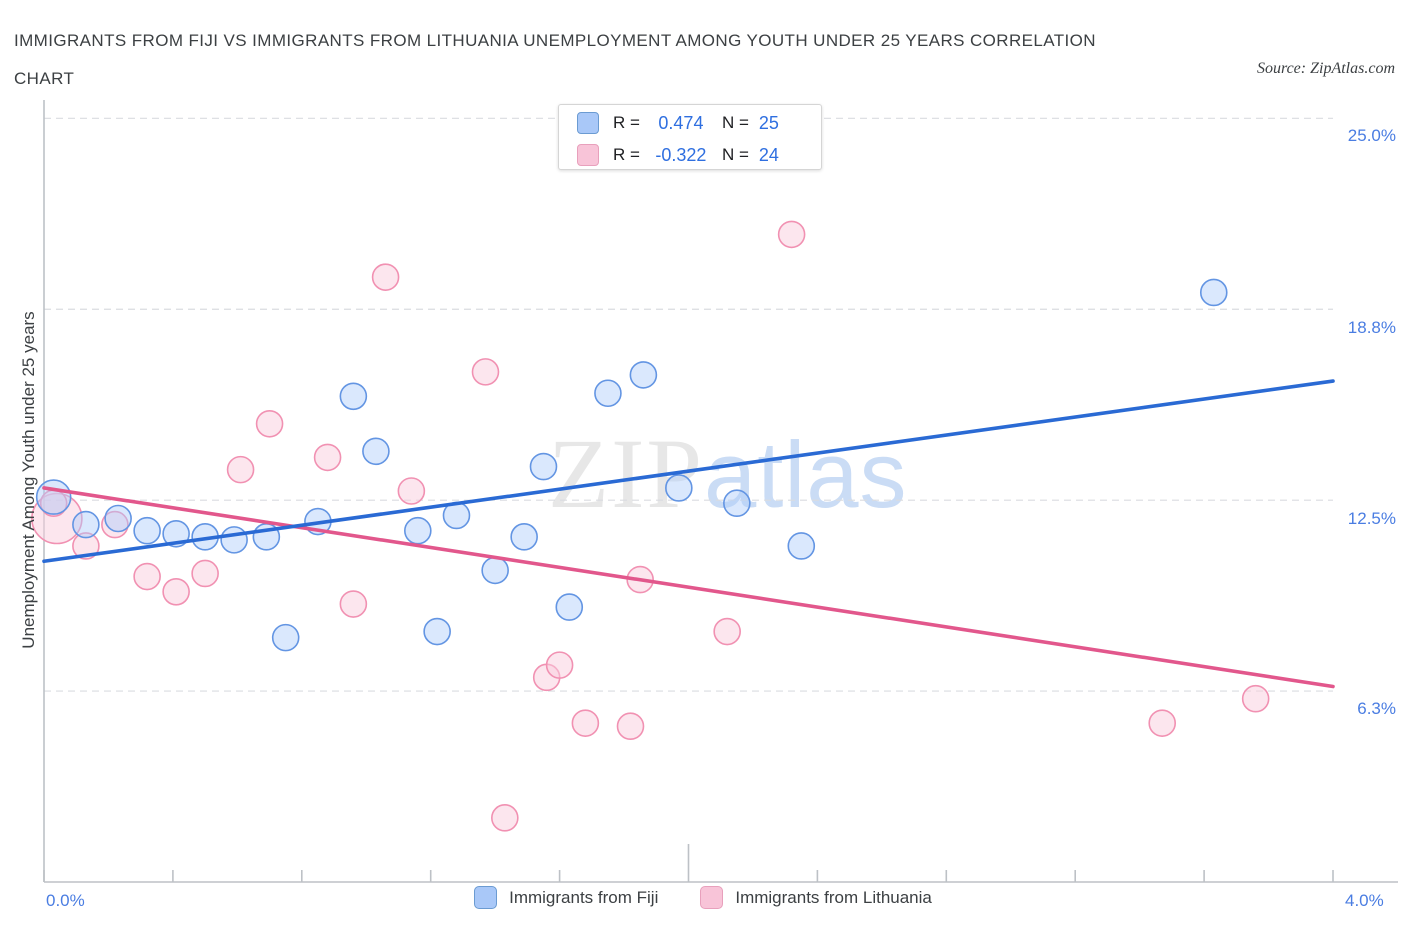 This screenshot has width=1406, height=930. Describe the element at coordinates (681, 122) in the screenshot. I see `r-value-fiji: 0.474` at that location.